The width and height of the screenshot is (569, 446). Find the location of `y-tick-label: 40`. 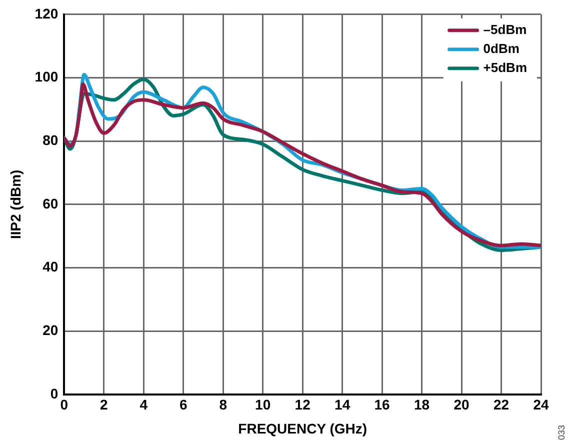

y-tick-label: 40 is located at coordinates (50, 266).